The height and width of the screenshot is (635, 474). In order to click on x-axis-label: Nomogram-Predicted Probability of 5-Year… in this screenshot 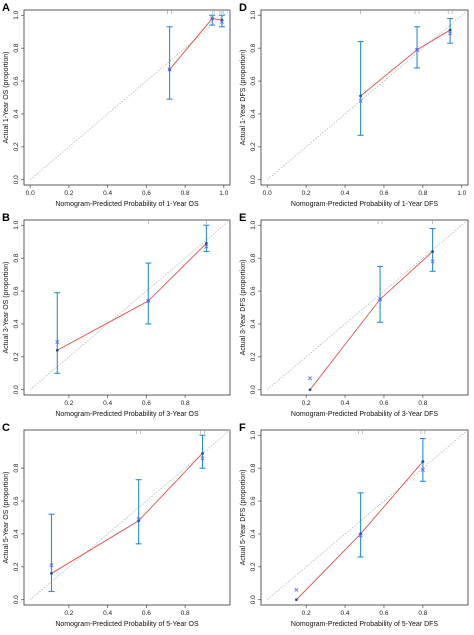, I will do `click(365, 624)`.